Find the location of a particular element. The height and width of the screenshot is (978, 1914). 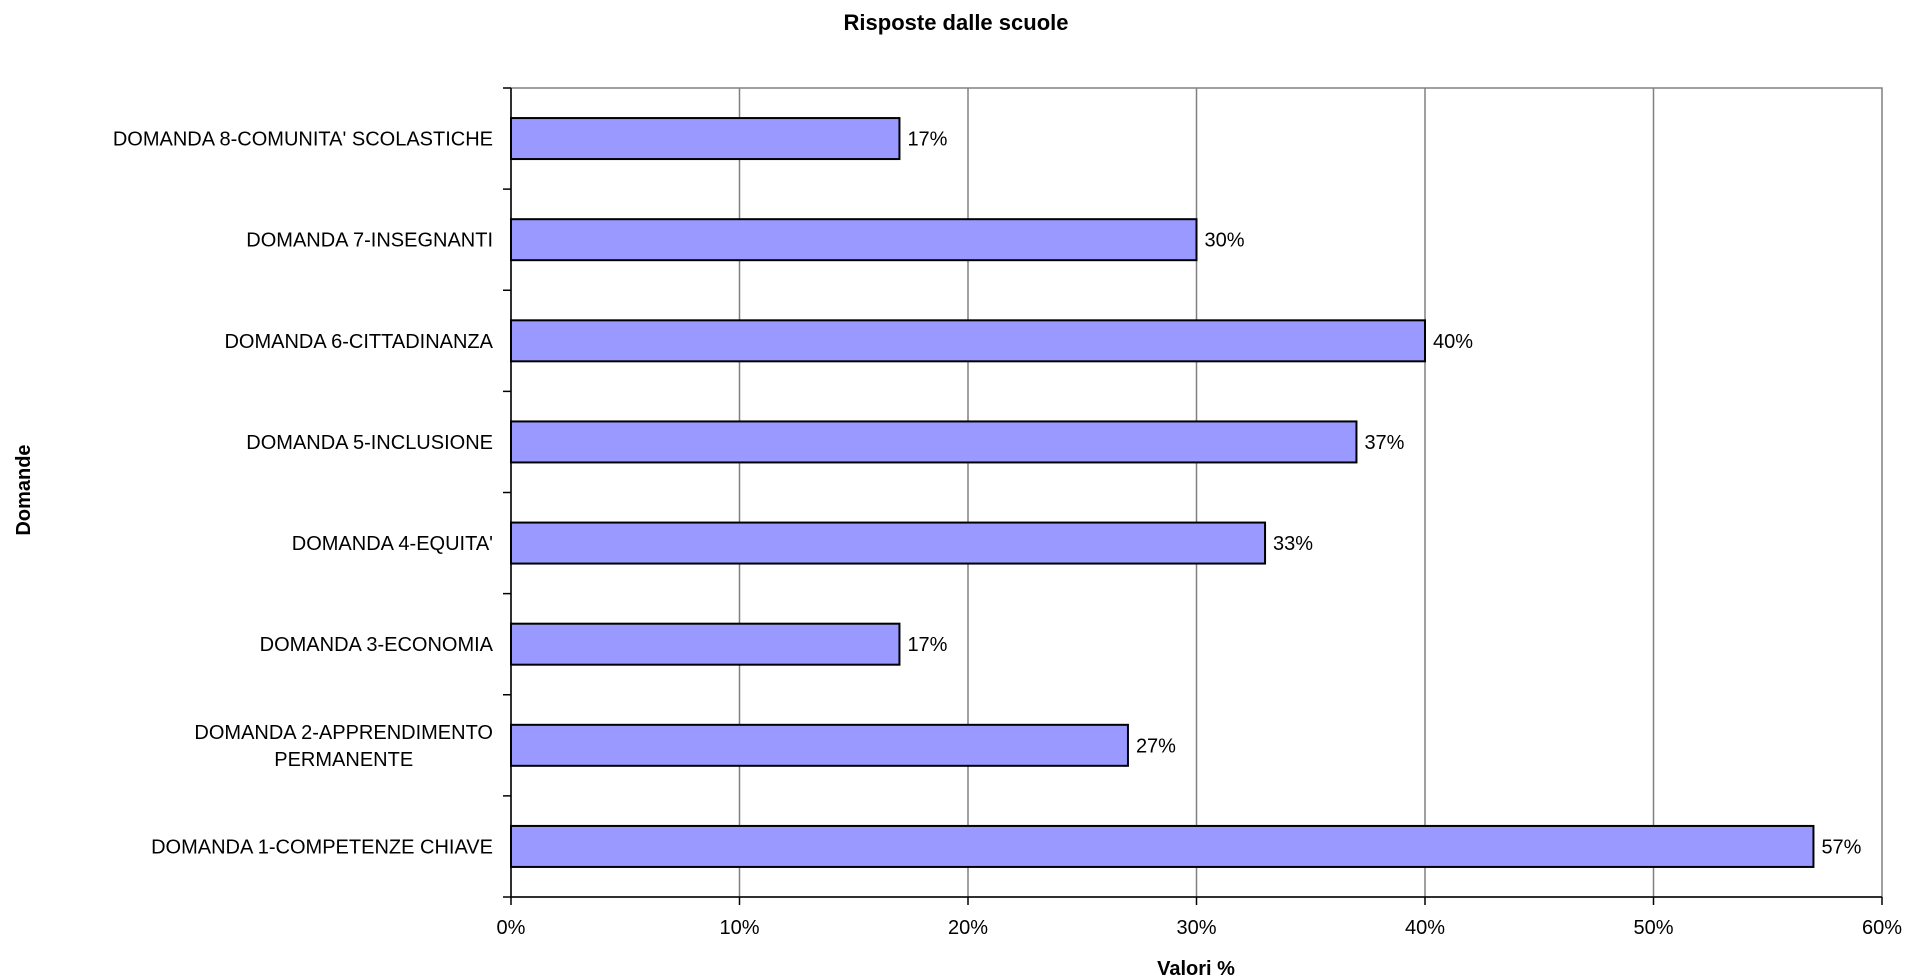

x-tick-label: 50% is located at coordinates (1653, 928).